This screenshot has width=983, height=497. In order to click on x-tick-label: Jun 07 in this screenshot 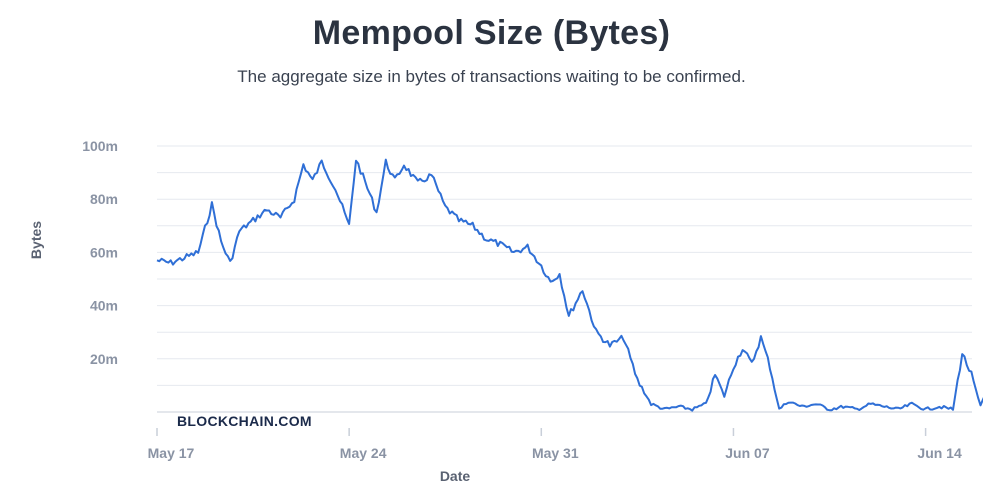, I will do `click(747, 453)`.